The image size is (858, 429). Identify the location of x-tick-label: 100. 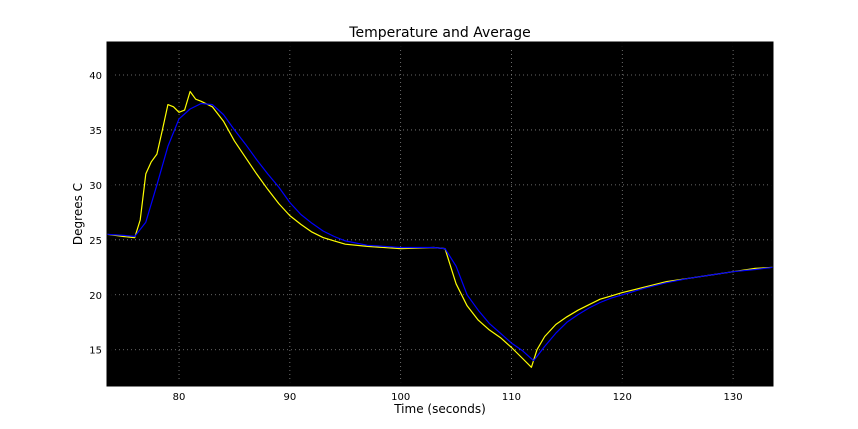
(400, 397).